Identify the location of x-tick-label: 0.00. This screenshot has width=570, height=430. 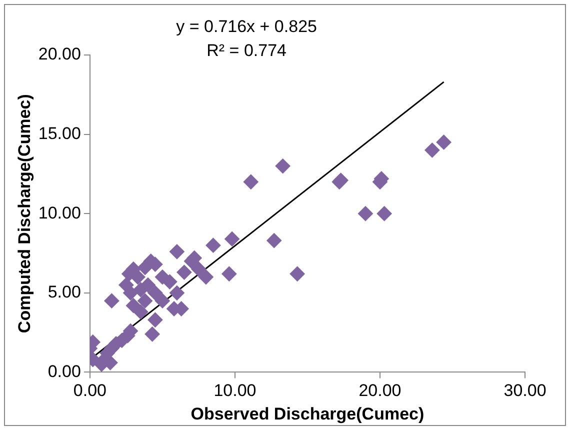
(89, 390).